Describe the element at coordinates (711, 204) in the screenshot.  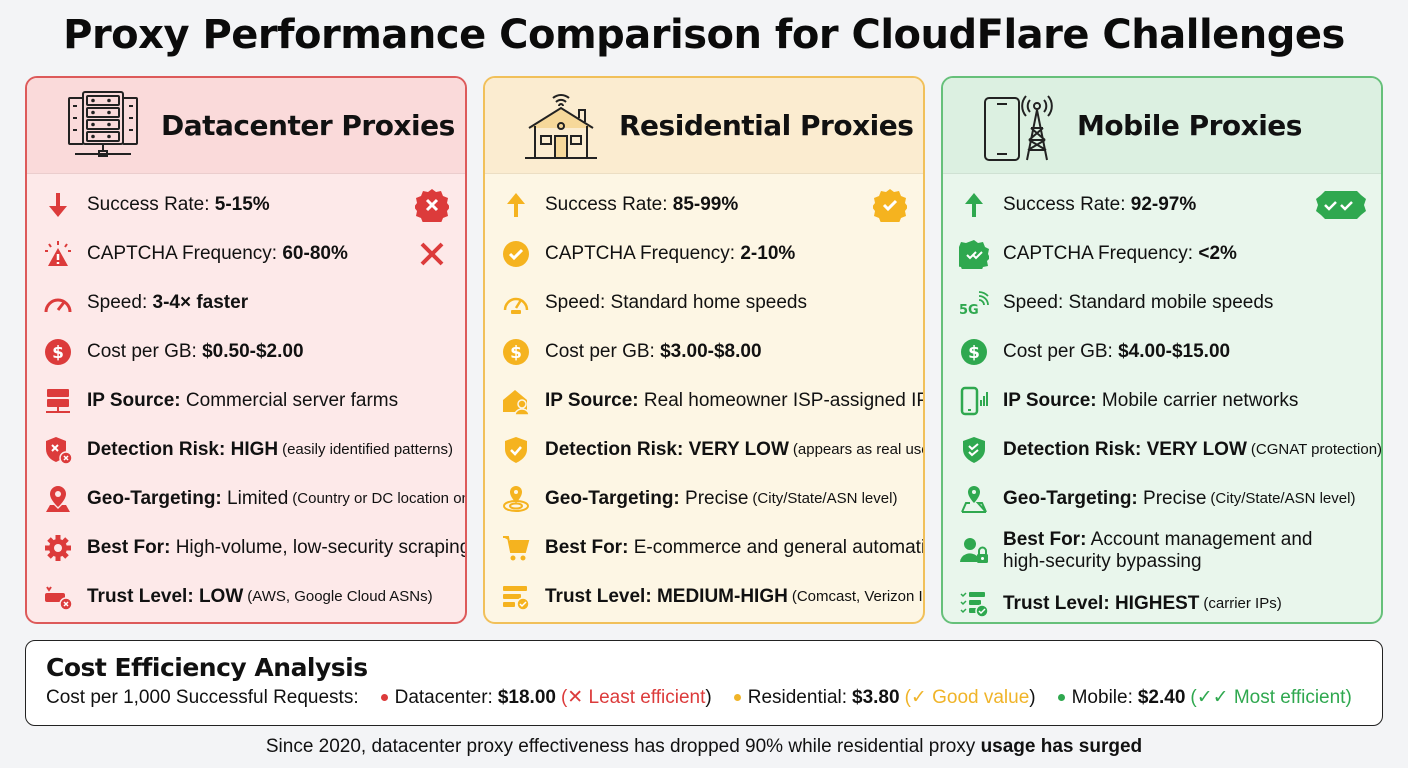
I see `row-success-rate: Success Rate: 85-99%` at that location.